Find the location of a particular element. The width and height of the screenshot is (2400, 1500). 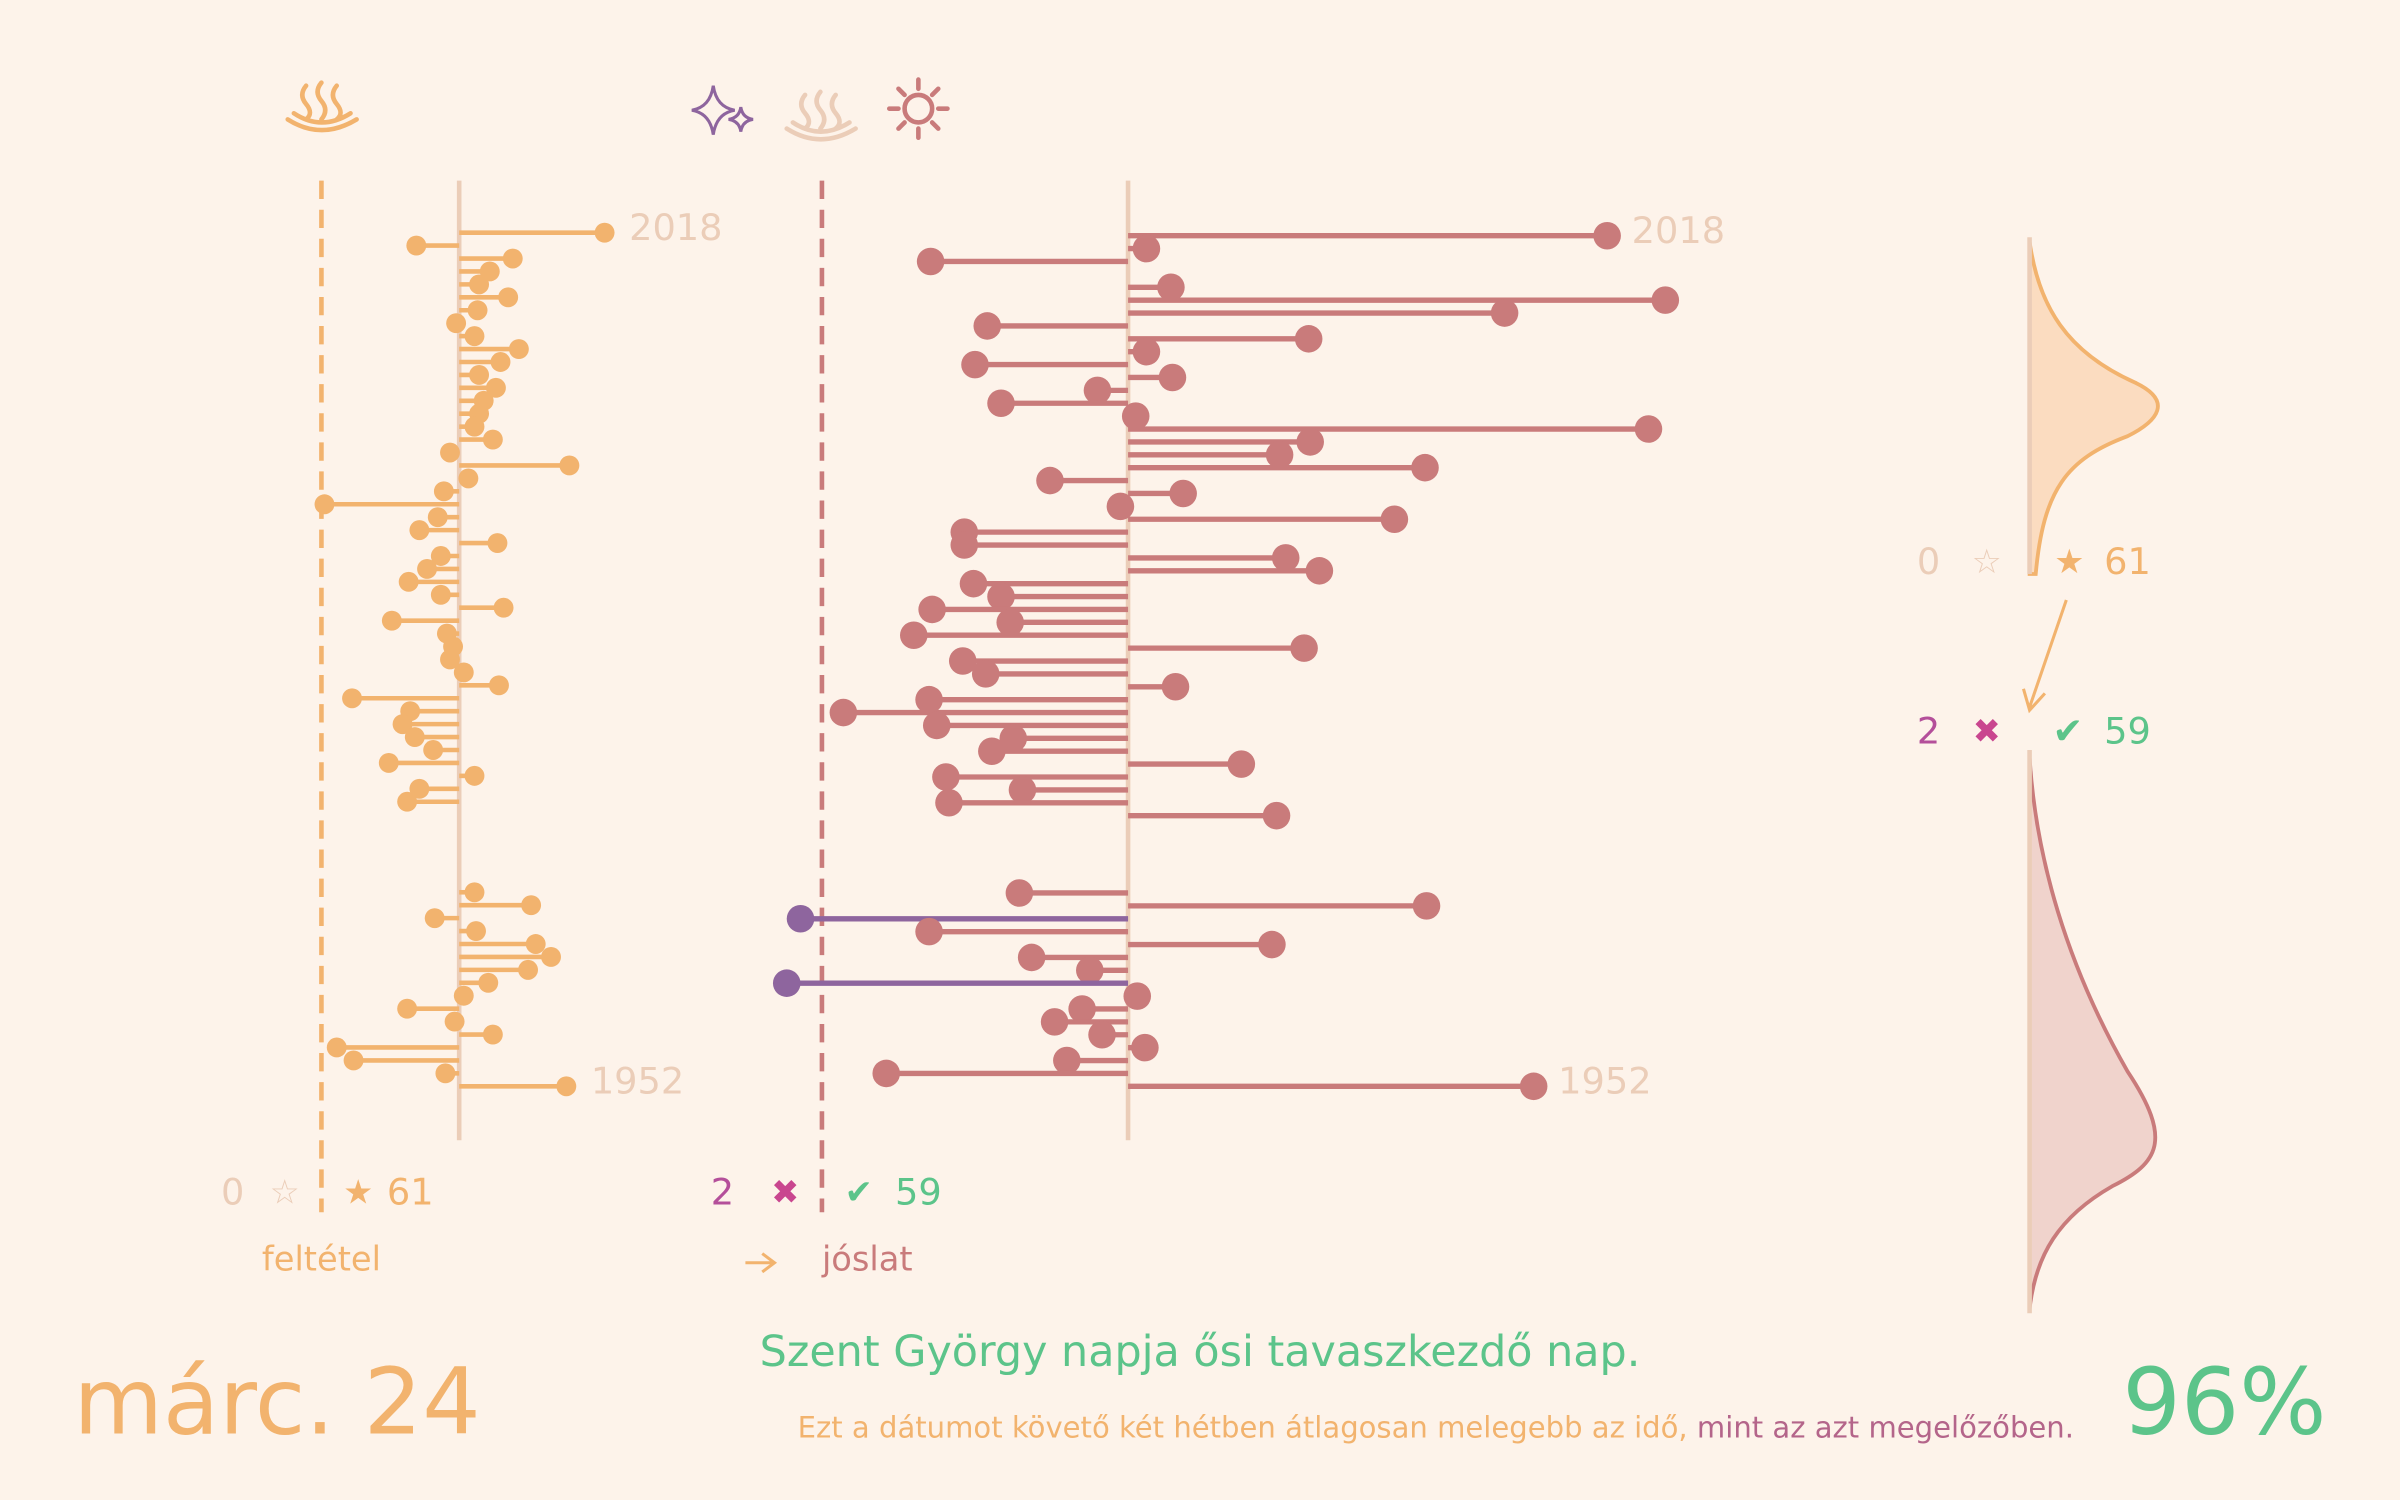

axis-label: feltétel is located at coordinates (321, 1259).